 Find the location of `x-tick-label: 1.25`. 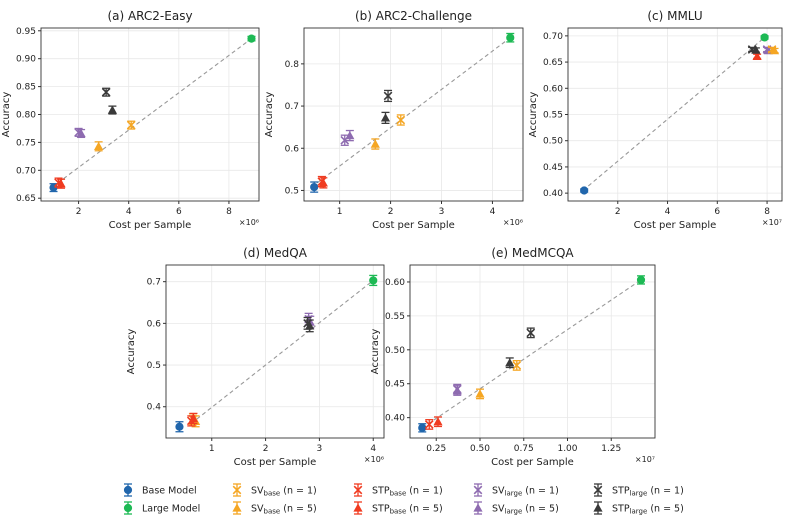

x-tick-label: 1.25 is located at coordinates (611, 449).